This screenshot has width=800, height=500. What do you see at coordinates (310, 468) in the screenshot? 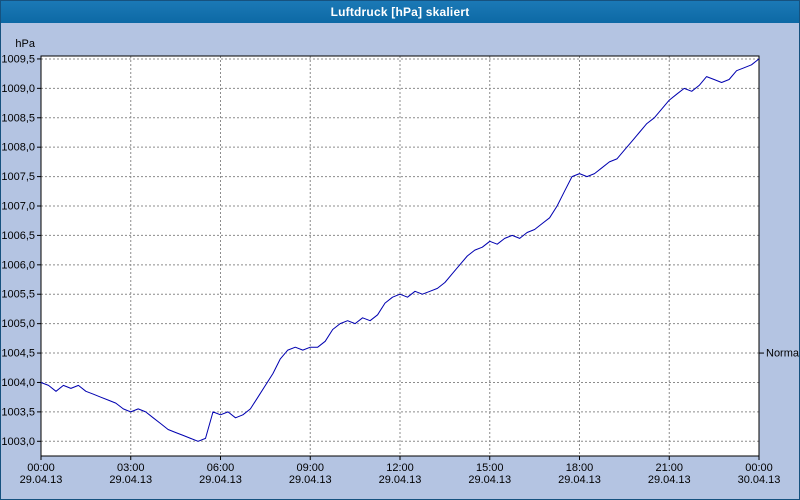
I see `svg-text: 09:00` at bounding box center [310, 468].